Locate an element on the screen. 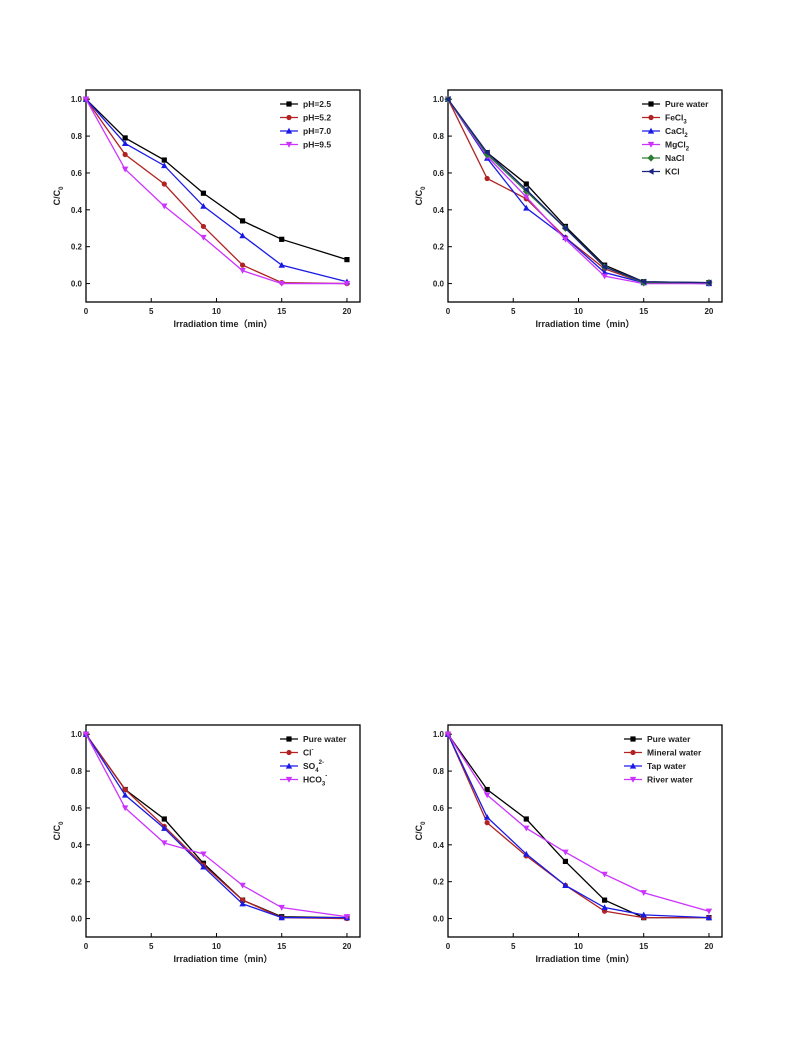 This screenshot has width=793, height=1057. legend-entry: CaCl2 is located at coordinates (676, 132).